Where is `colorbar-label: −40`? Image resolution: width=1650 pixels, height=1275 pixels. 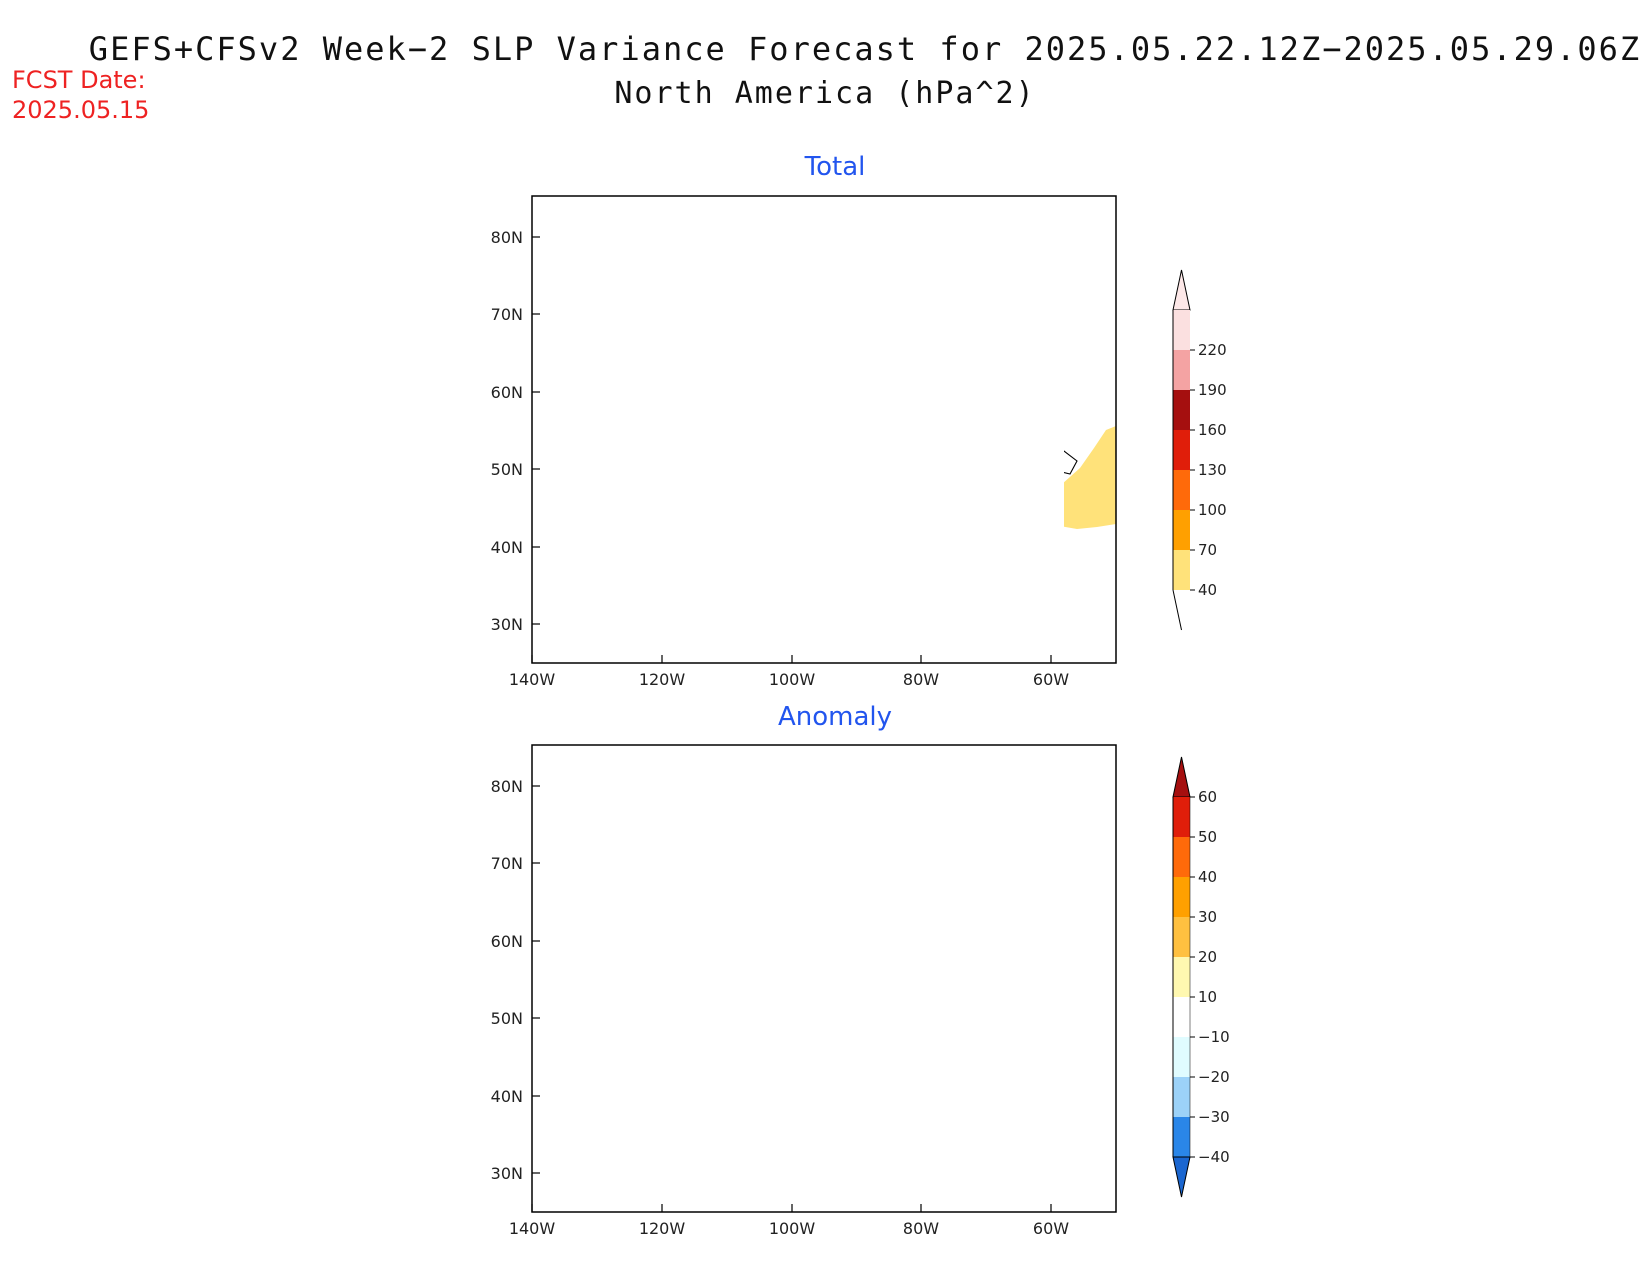
colorbar-label: −40 is located at coordinates (1214, 1157).